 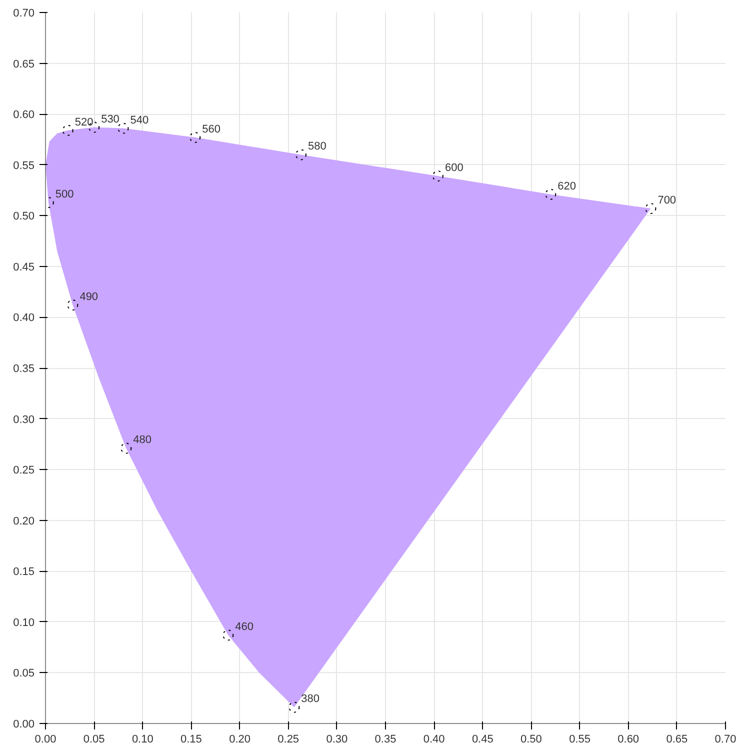 I want to click on annotation: 480, so click(x=142, y=440).